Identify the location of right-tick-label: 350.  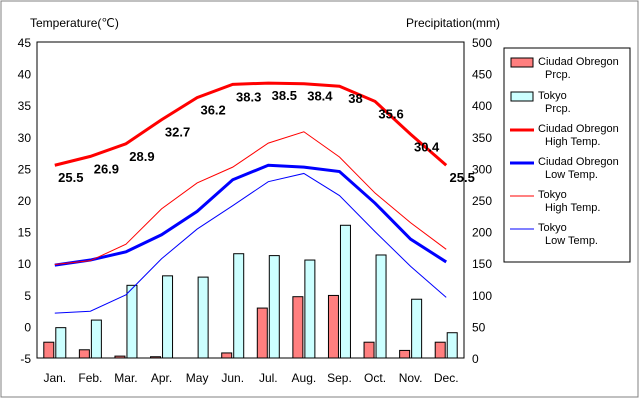
(482, 138).